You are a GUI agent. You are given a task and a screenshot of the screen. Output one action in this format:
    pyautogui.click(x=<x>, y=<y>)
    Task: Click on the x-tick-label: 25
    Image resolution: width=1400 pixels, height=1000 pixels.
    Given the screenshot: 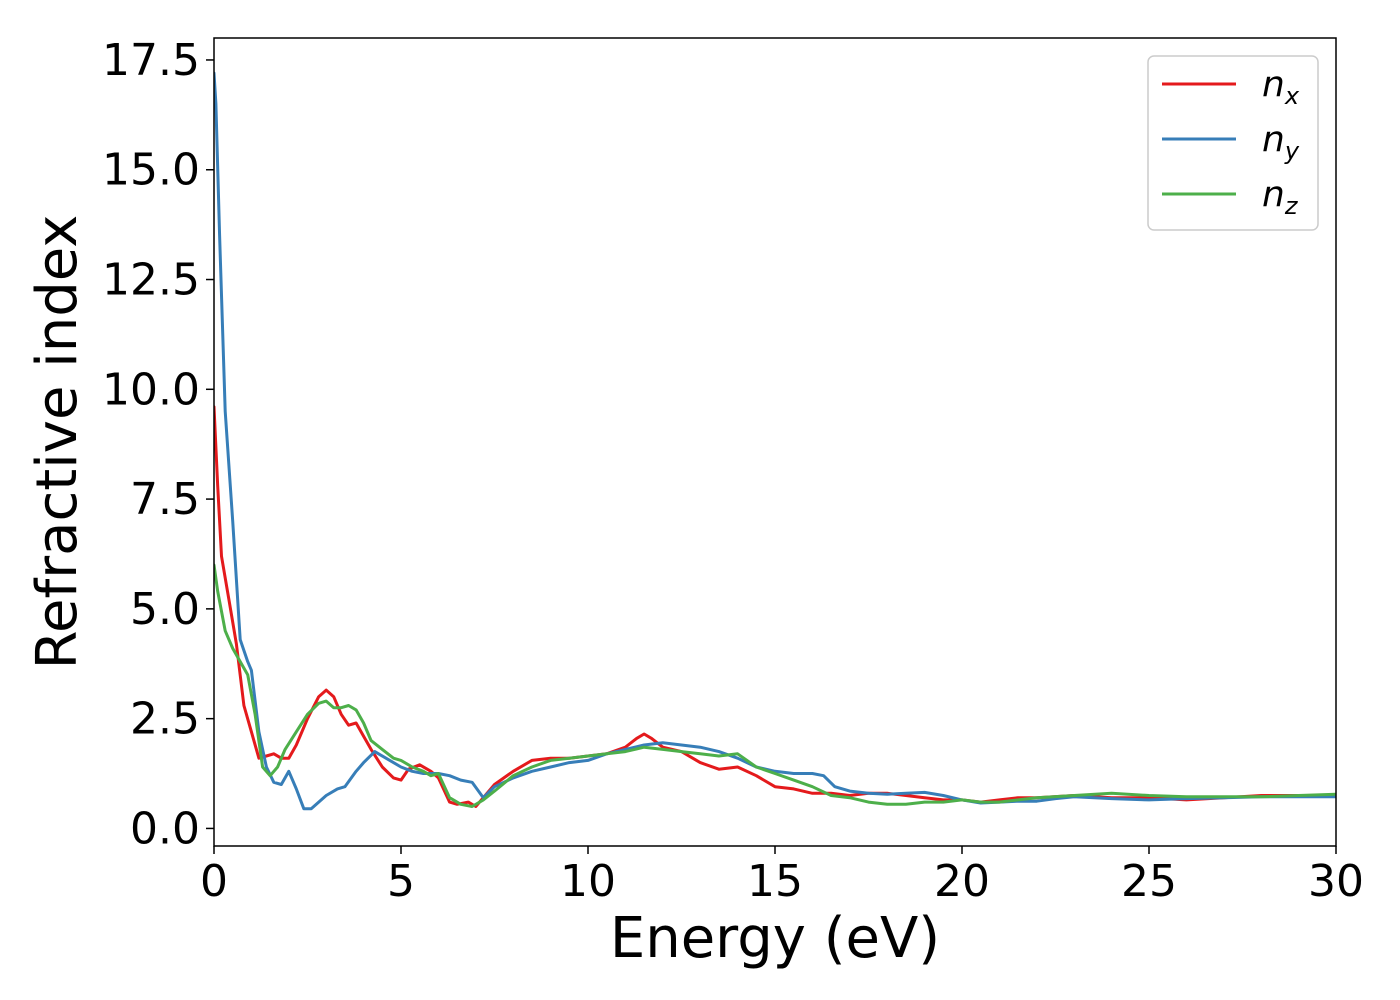 What is the action you would take?
    pyautogui.click(x=1149, y=881)
    